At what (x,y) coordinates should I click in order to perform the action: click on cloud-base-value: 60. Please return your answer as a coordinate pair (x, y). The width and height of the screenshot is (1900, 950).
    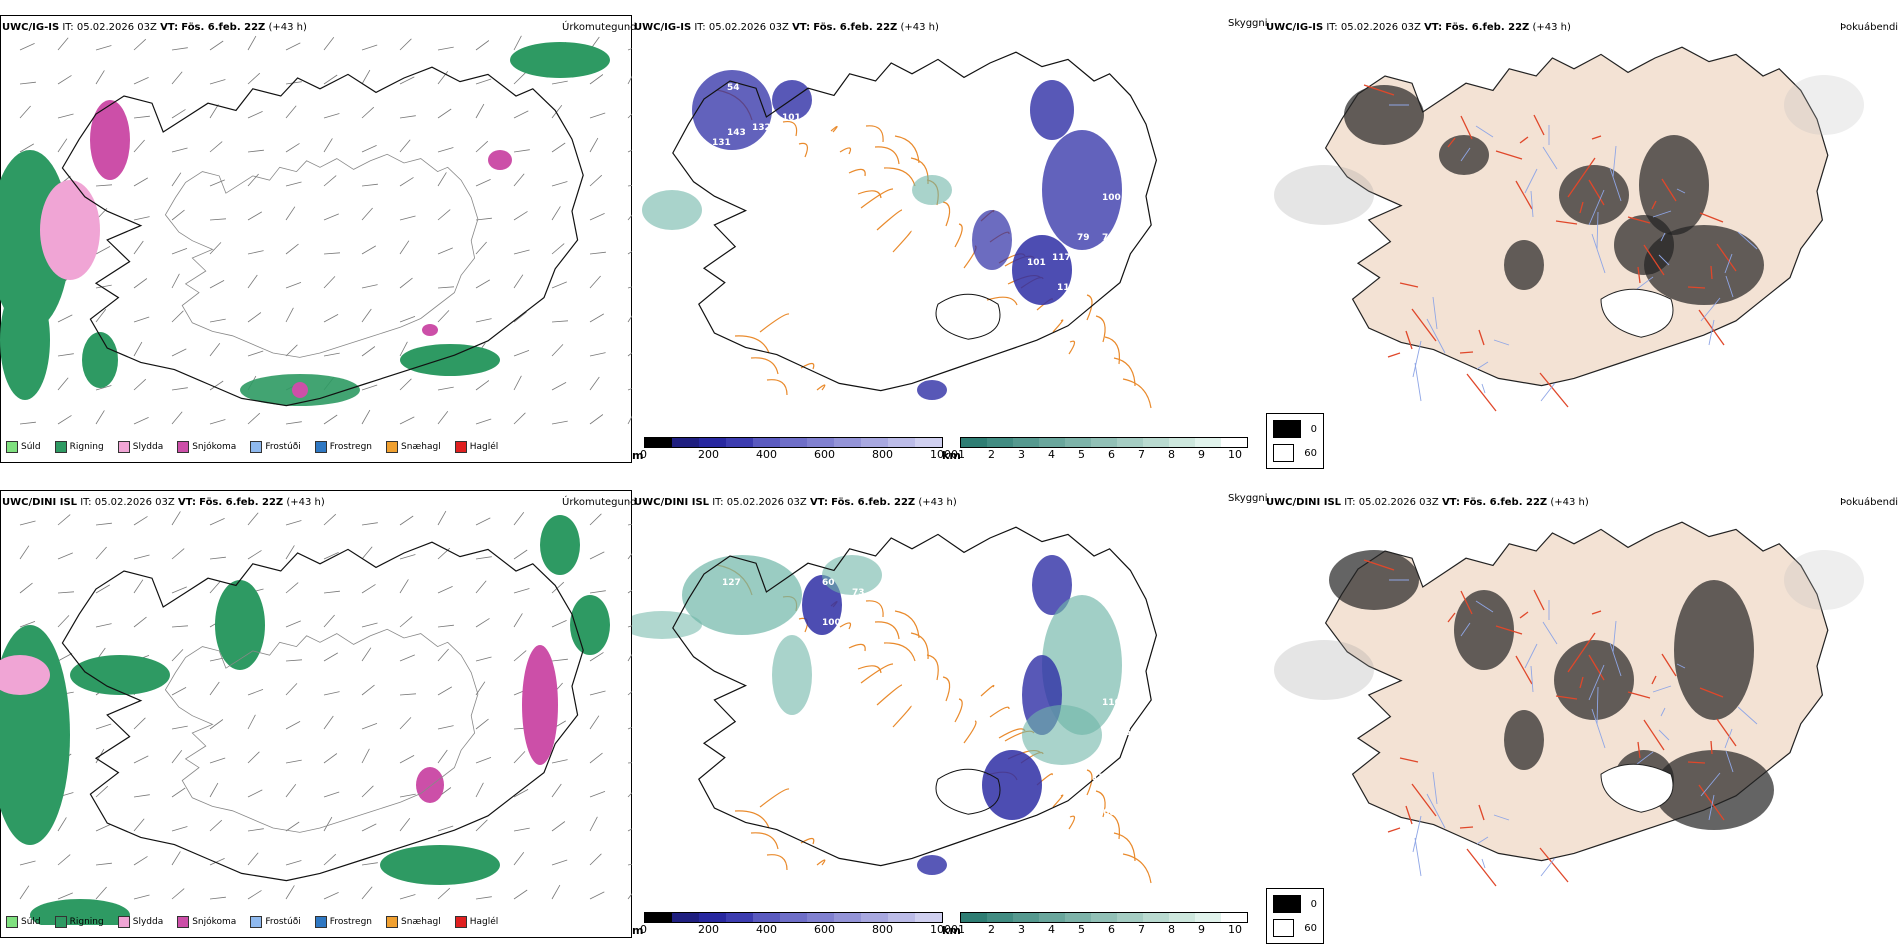
    Looking at the image, I should click on (1108, 583).